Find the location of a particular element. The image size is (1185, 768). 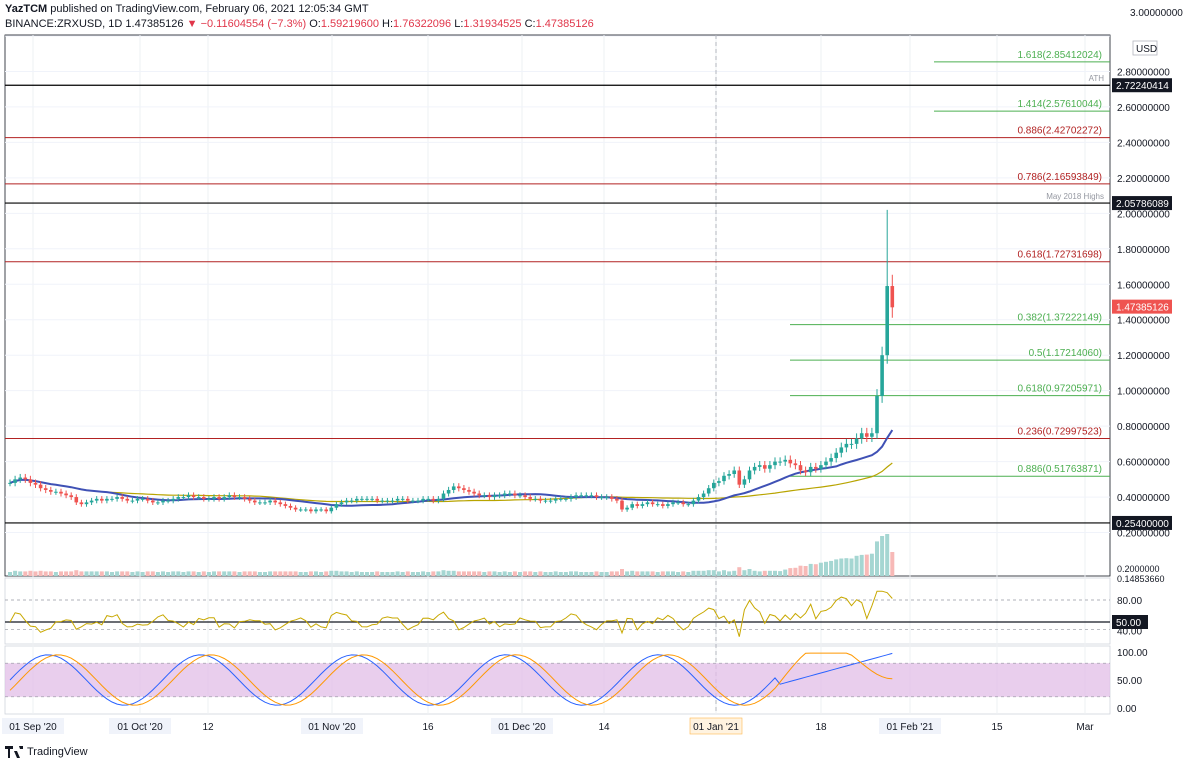

author: YazTCM is located at coordinates (26, 9).